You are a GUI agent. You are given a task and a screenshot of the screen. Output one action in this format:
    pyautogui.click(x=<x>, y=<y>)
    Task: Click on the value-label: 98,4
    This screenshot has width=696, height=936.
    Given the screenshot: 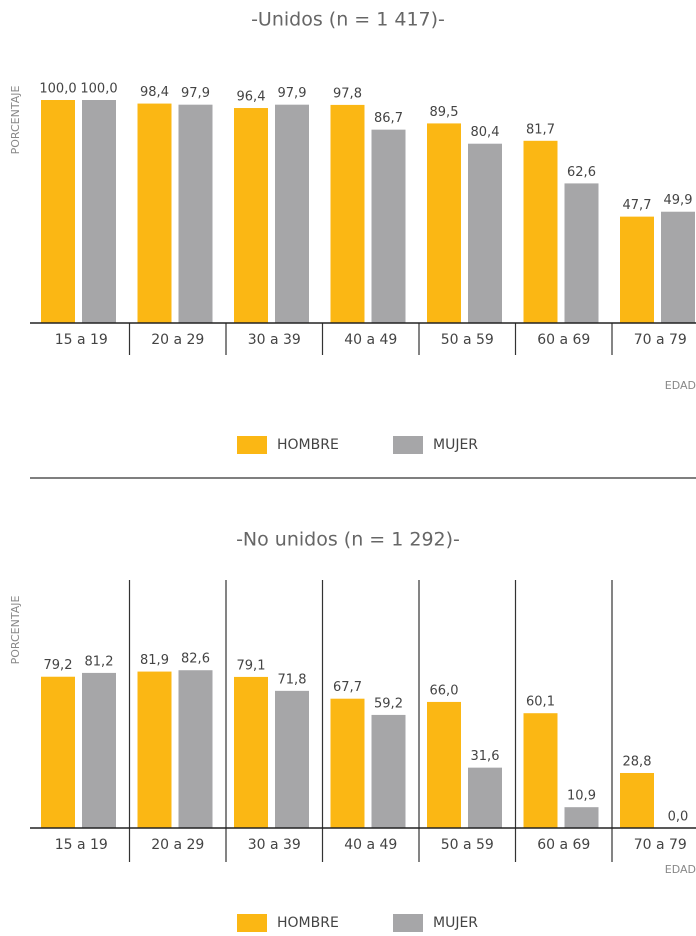 What is the action you would take?
    pyautogui.click(x=154, y=92)
    